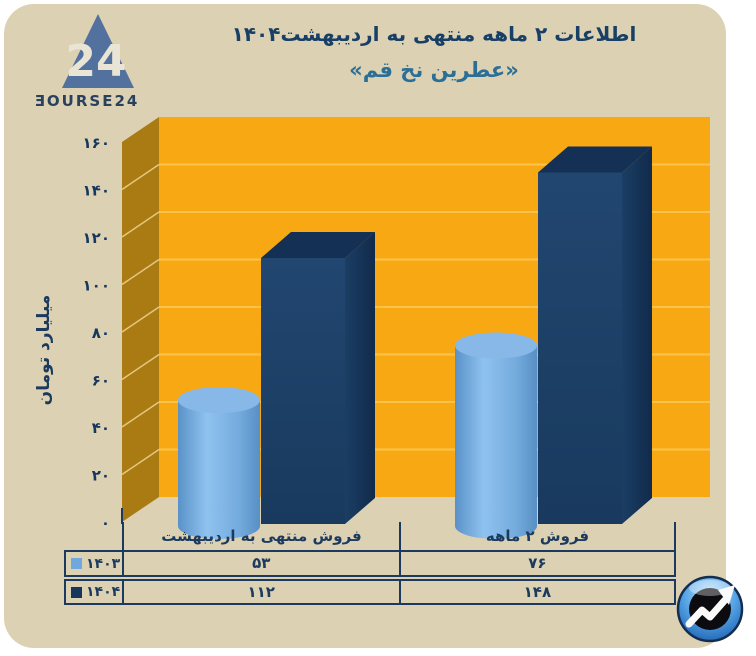  I want to click on svg-text: ۸۰, so click(101, 333).